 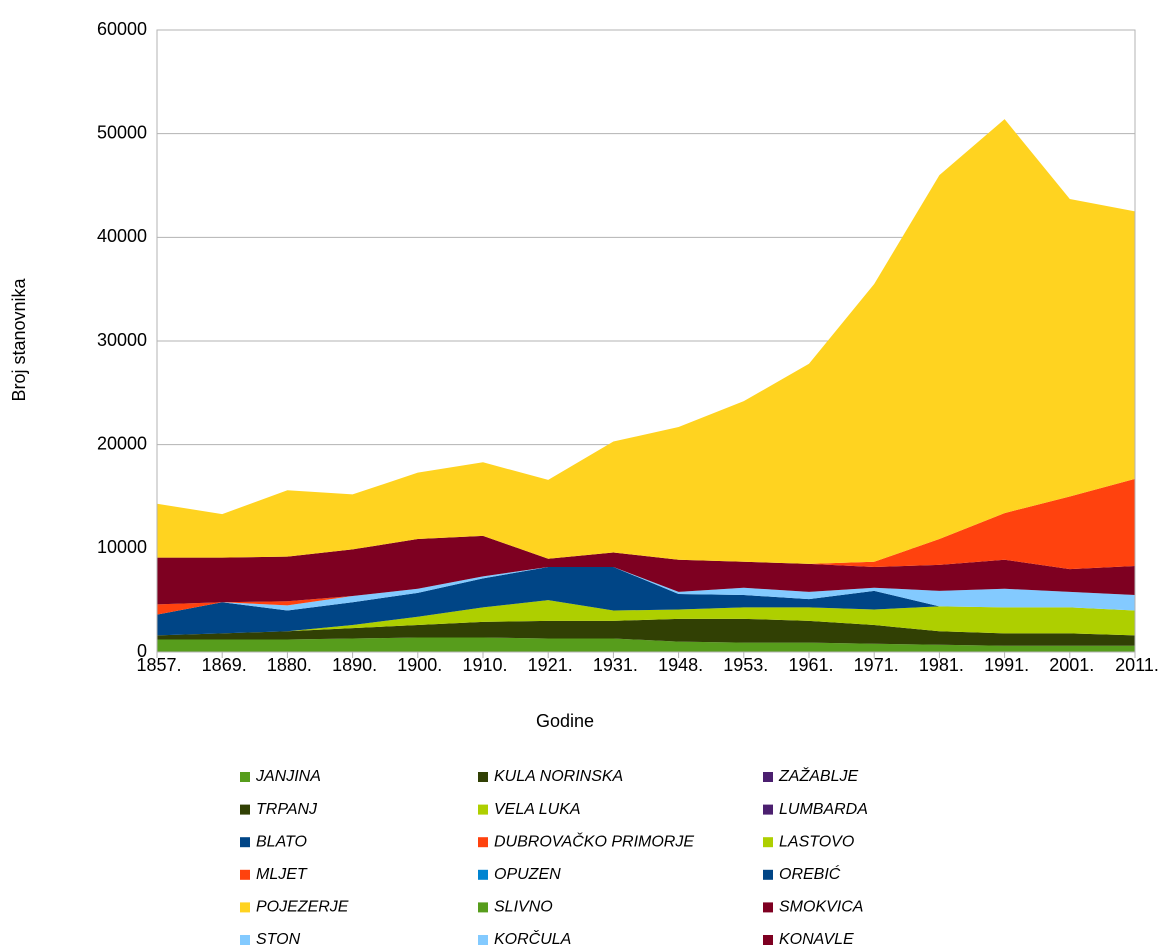 What do you see at coordinates (122, 132) in the screenshot?
I see `y-tick-label: 50000` at bounding box center [122, 132].